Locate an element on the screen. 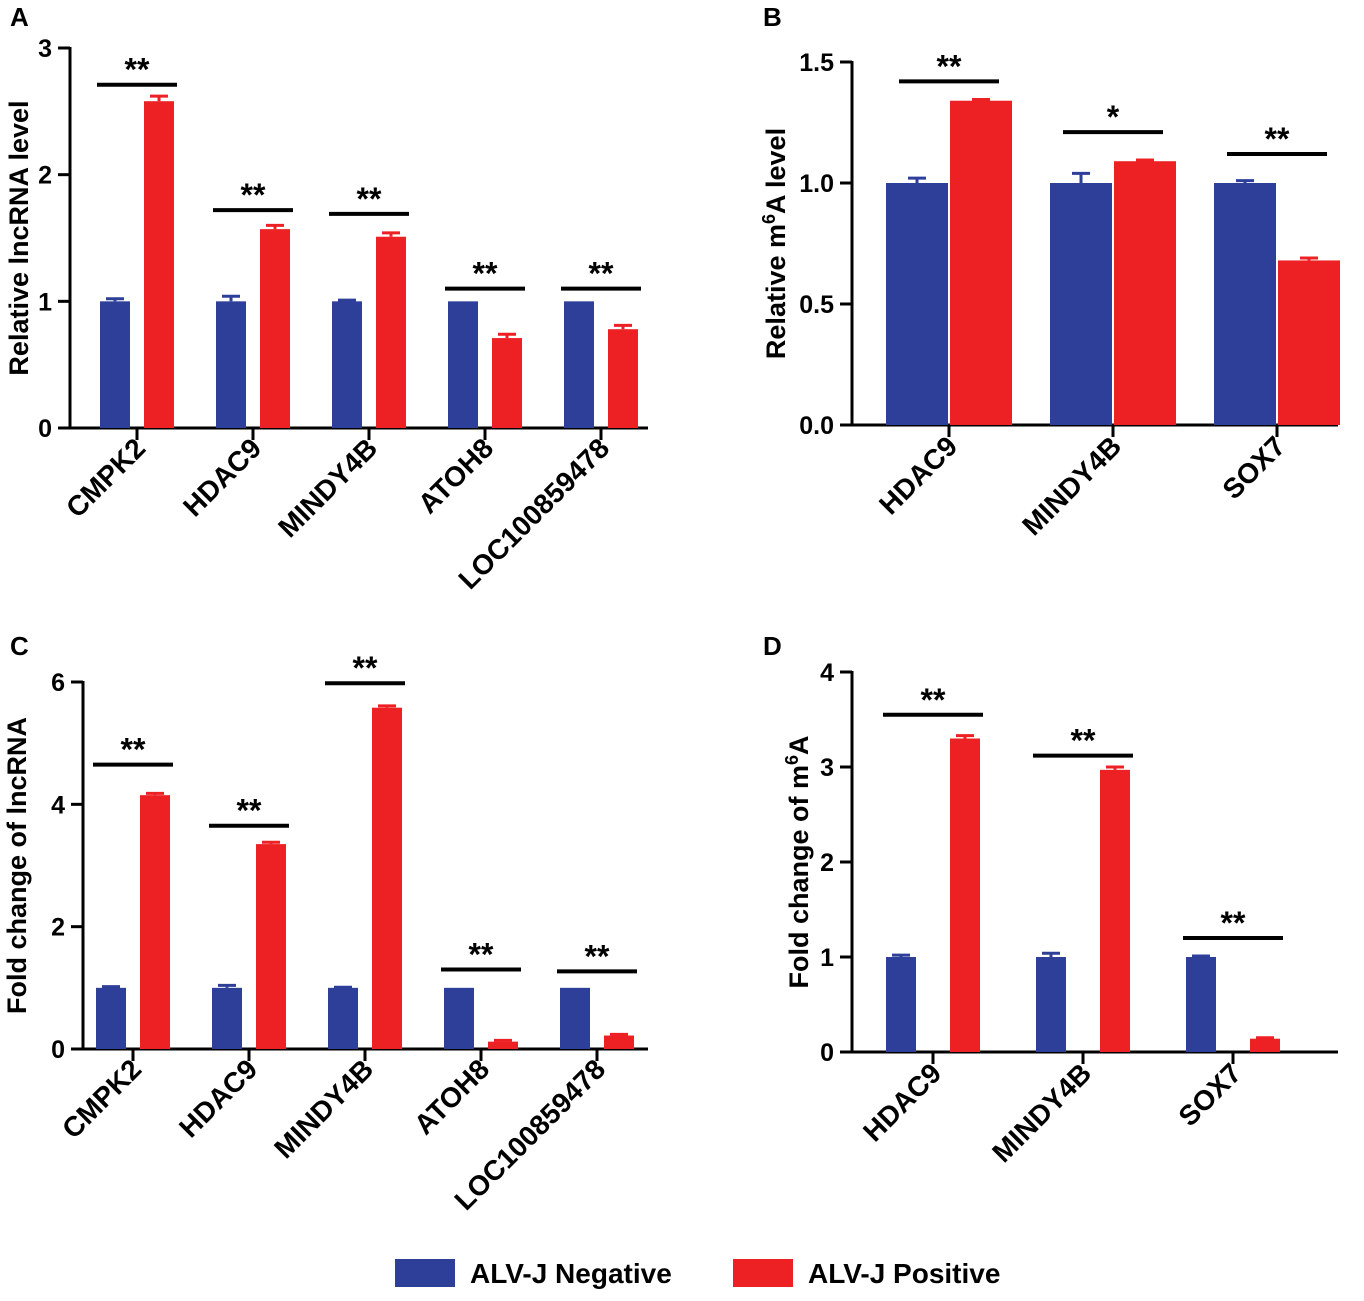 The image size is (1364, 1301). panel-a-y-tick-label: 1 is located at coordinates (45, 302).